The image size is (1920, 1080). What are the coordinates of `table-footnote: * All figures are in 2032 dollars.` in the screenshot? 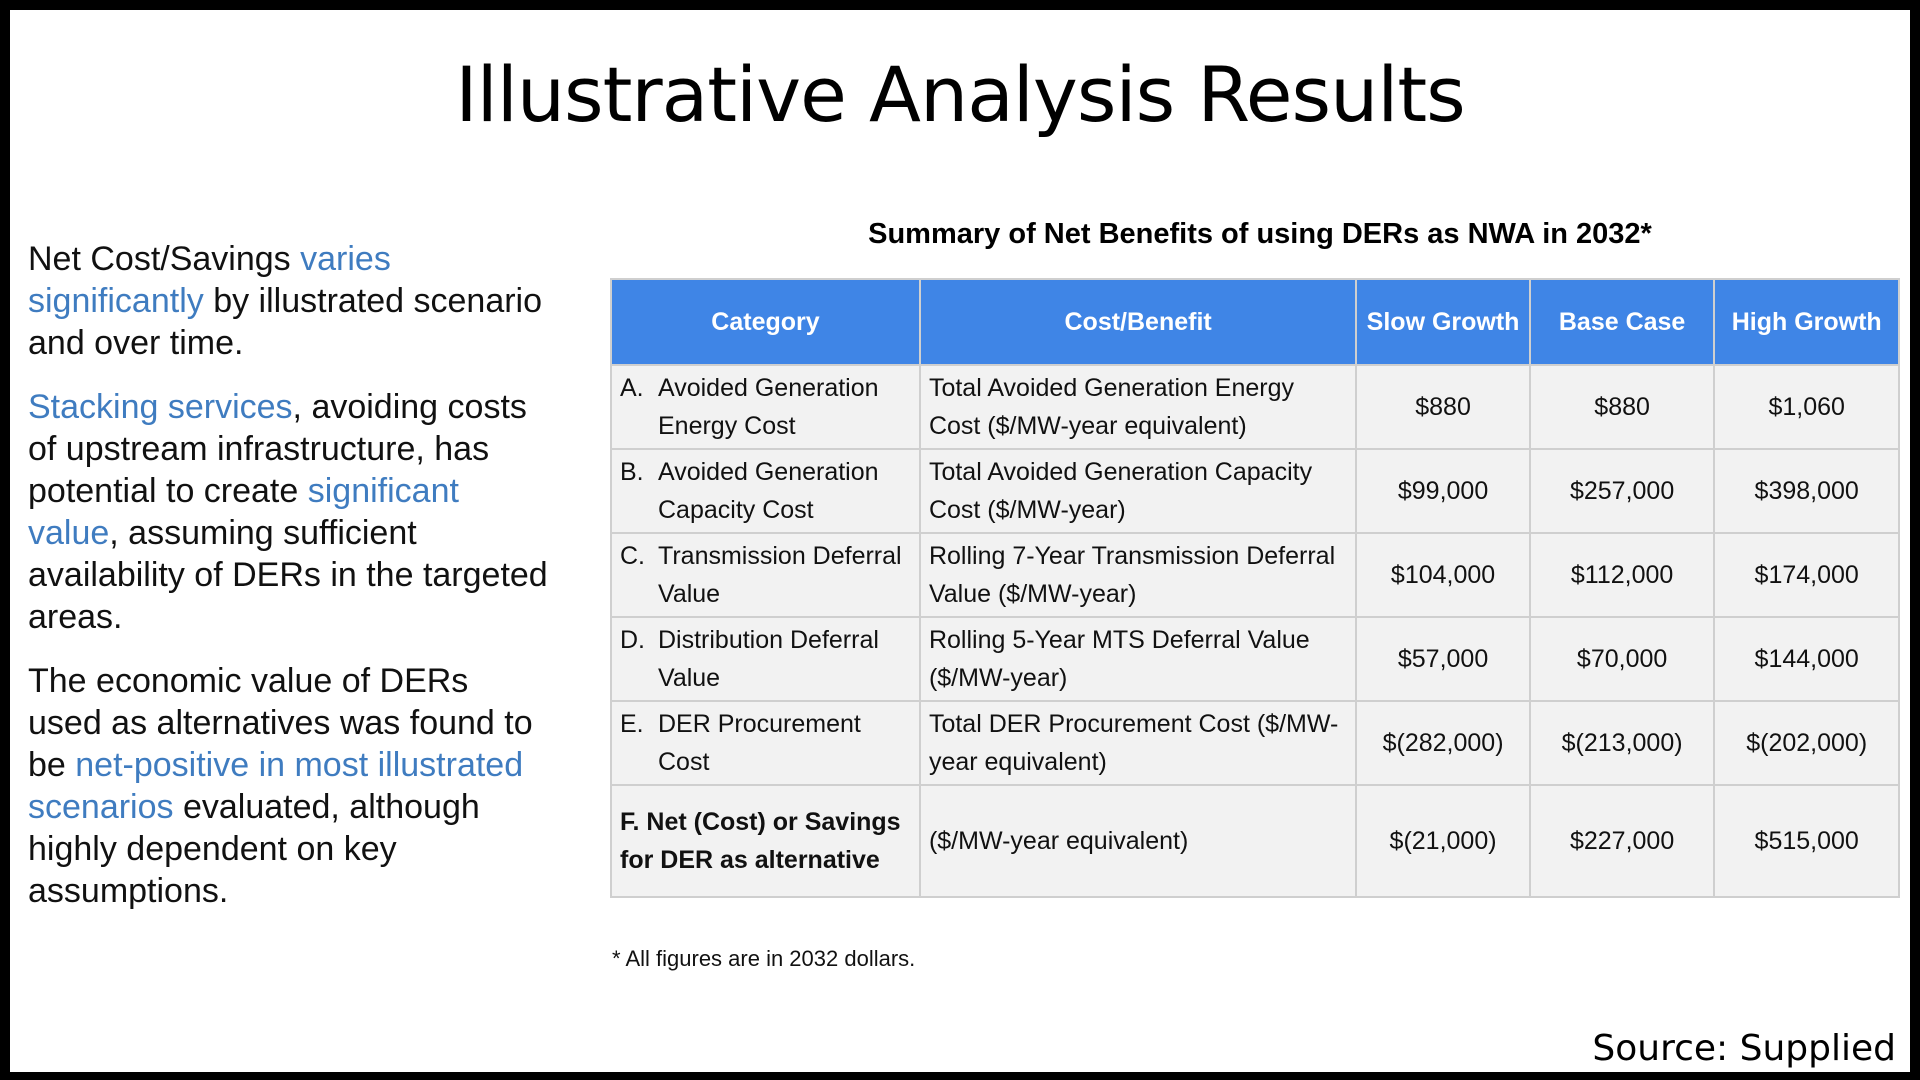 It's located at (764, 958).